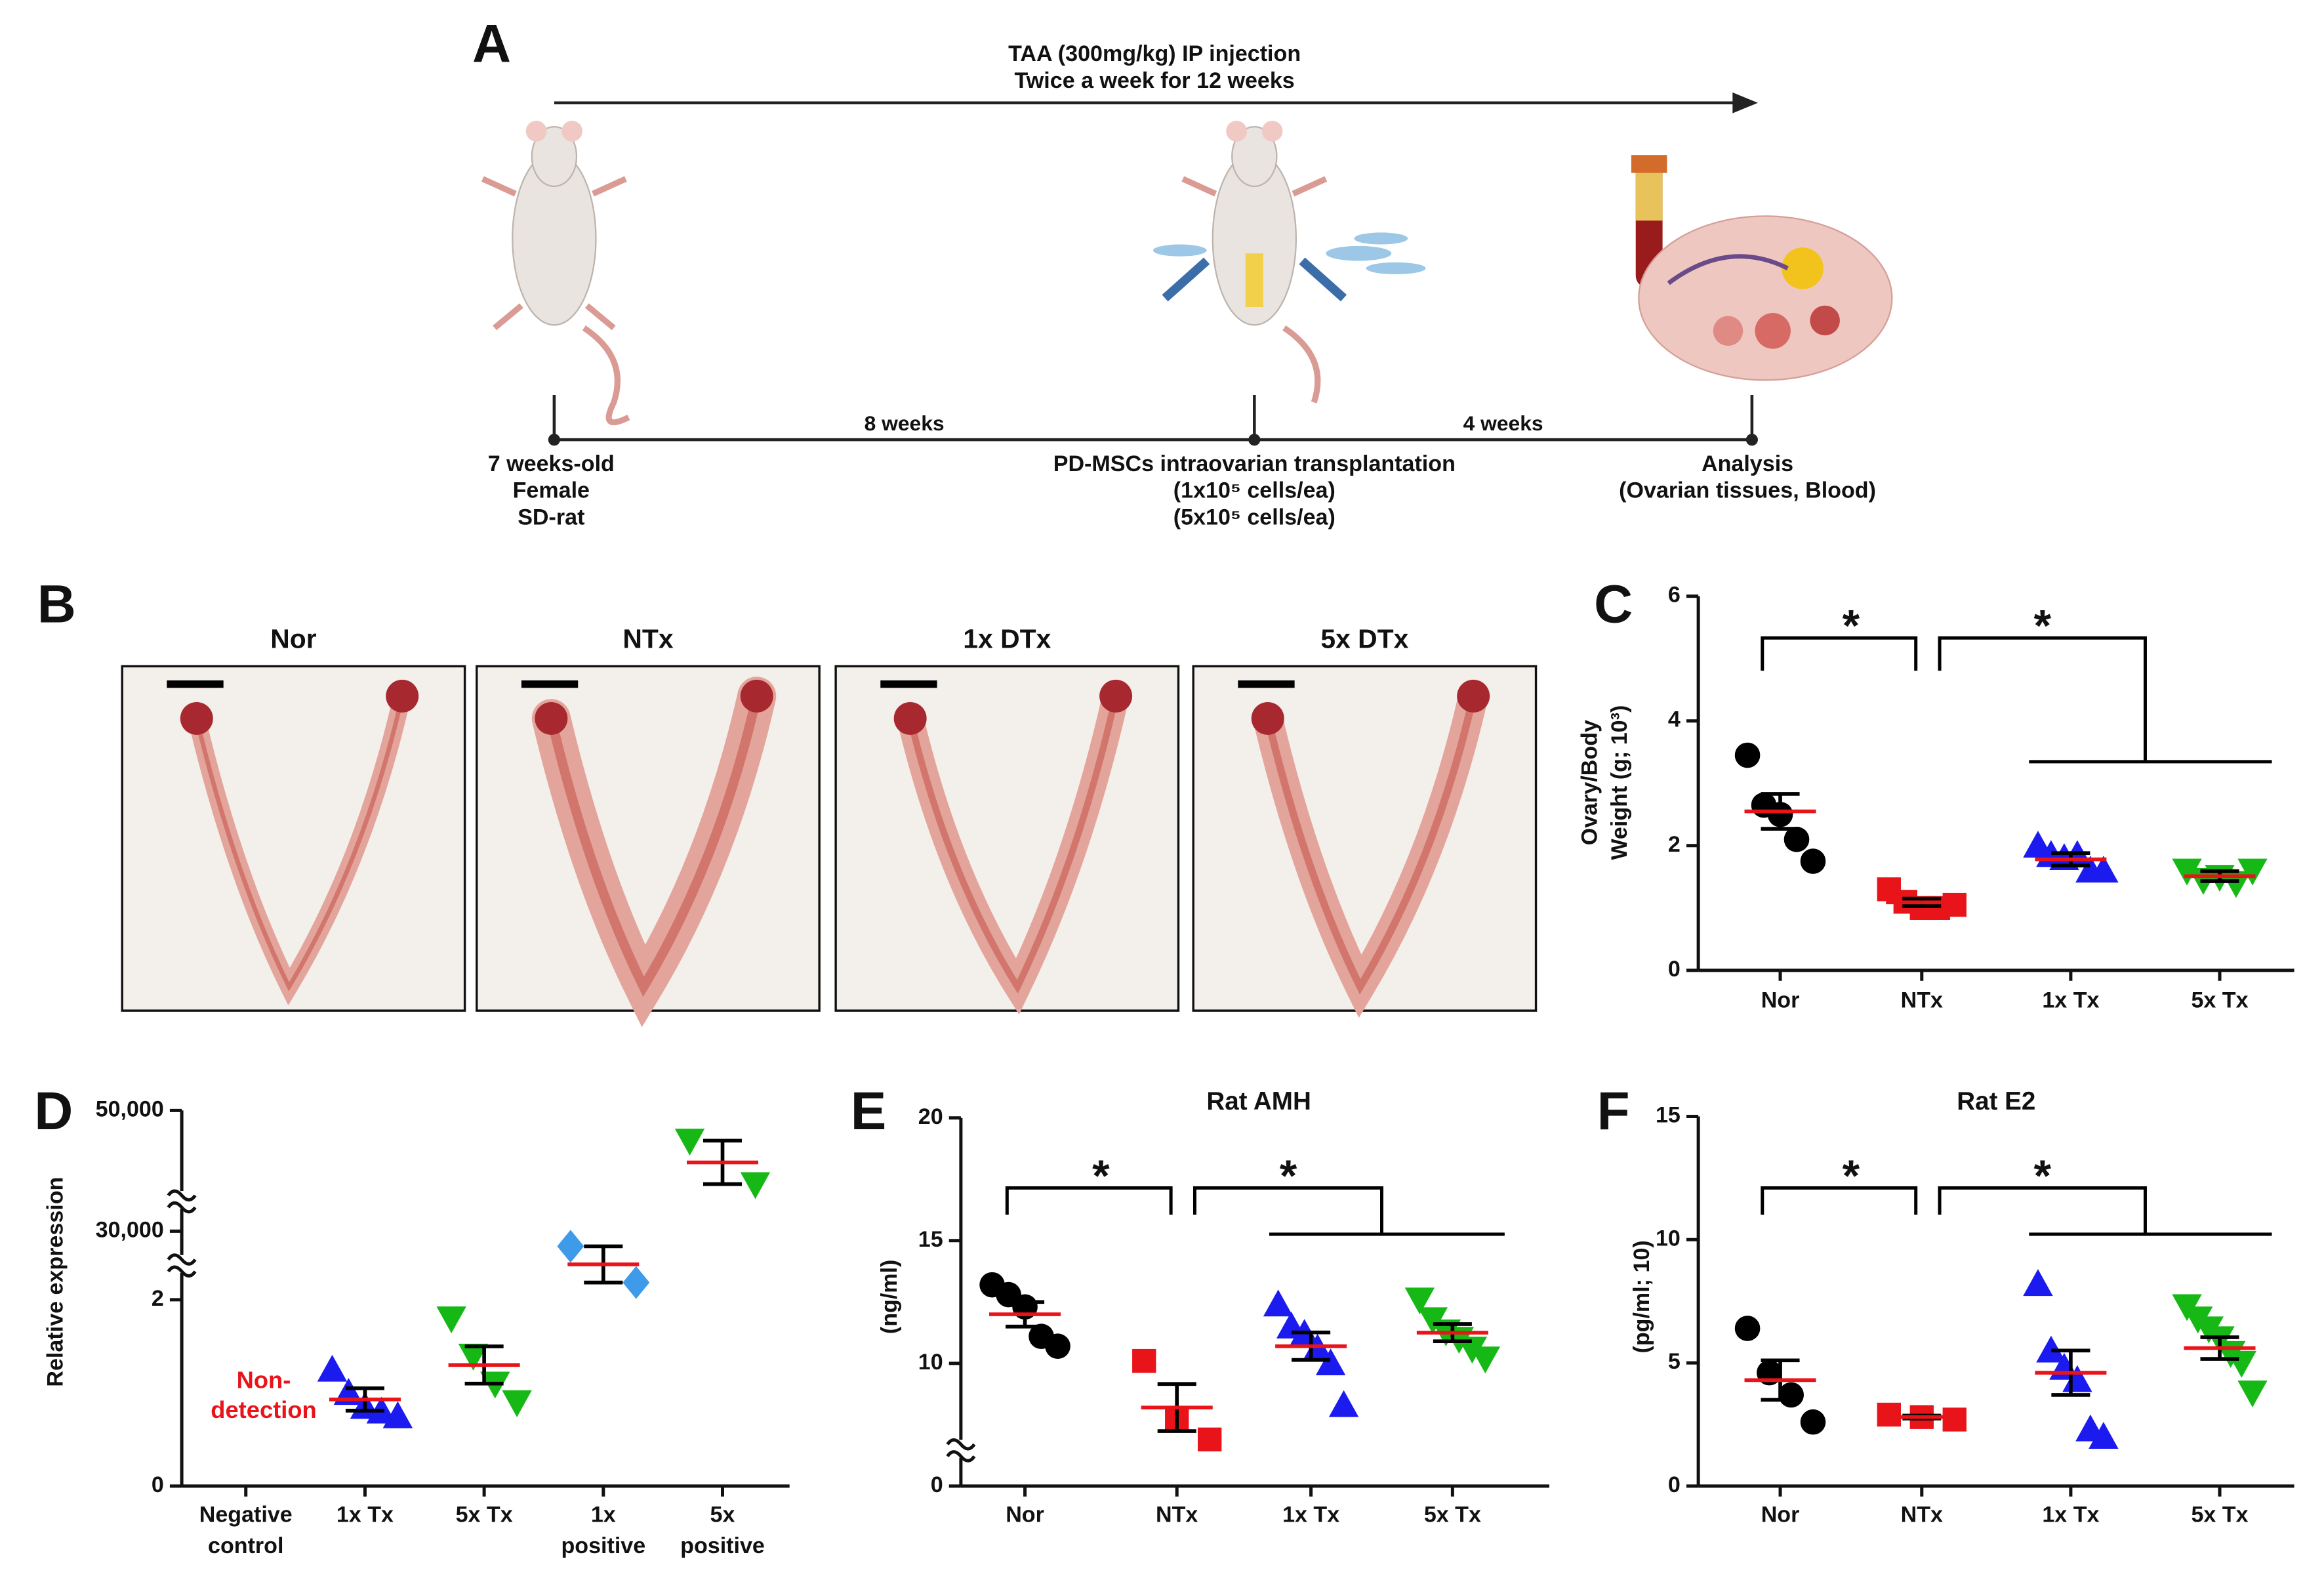 The width and height of the screenshot is (2324, 1580). What do you see at coordinates (1155, 80) in the screenshot?
I see `treatment-text: Twice a week for 12 weeks` at bounding box center [1155, 80].